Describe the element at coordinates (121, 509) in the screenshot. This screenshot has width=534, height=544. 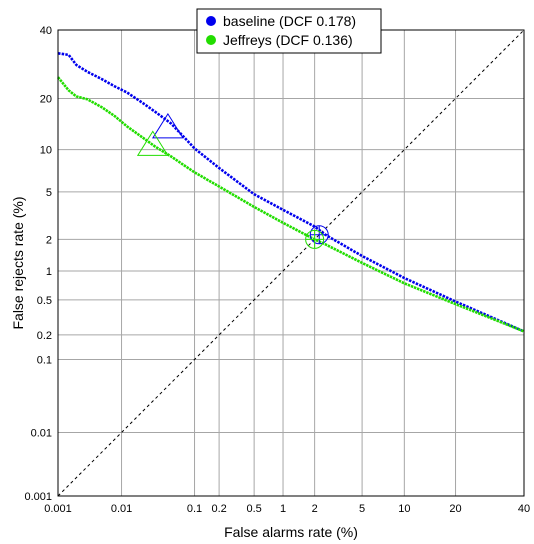
I see `x-tick-label: 0.01` at that location.